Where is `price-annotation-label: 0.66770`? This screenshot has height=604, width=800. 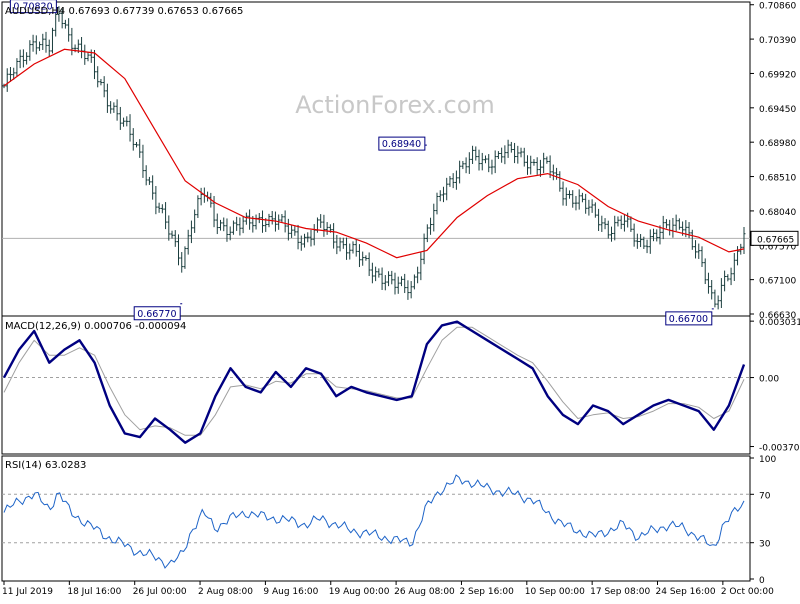 price-annotation-label: 0.66770 is located at coordinates (156, 314).